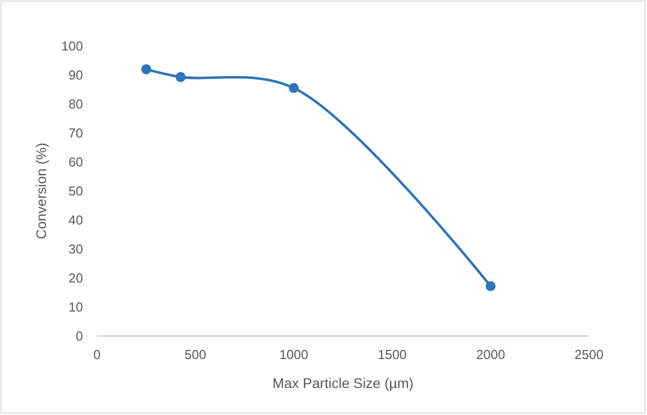  I want to click on x-tick-label: 1000, so click(293, 354).